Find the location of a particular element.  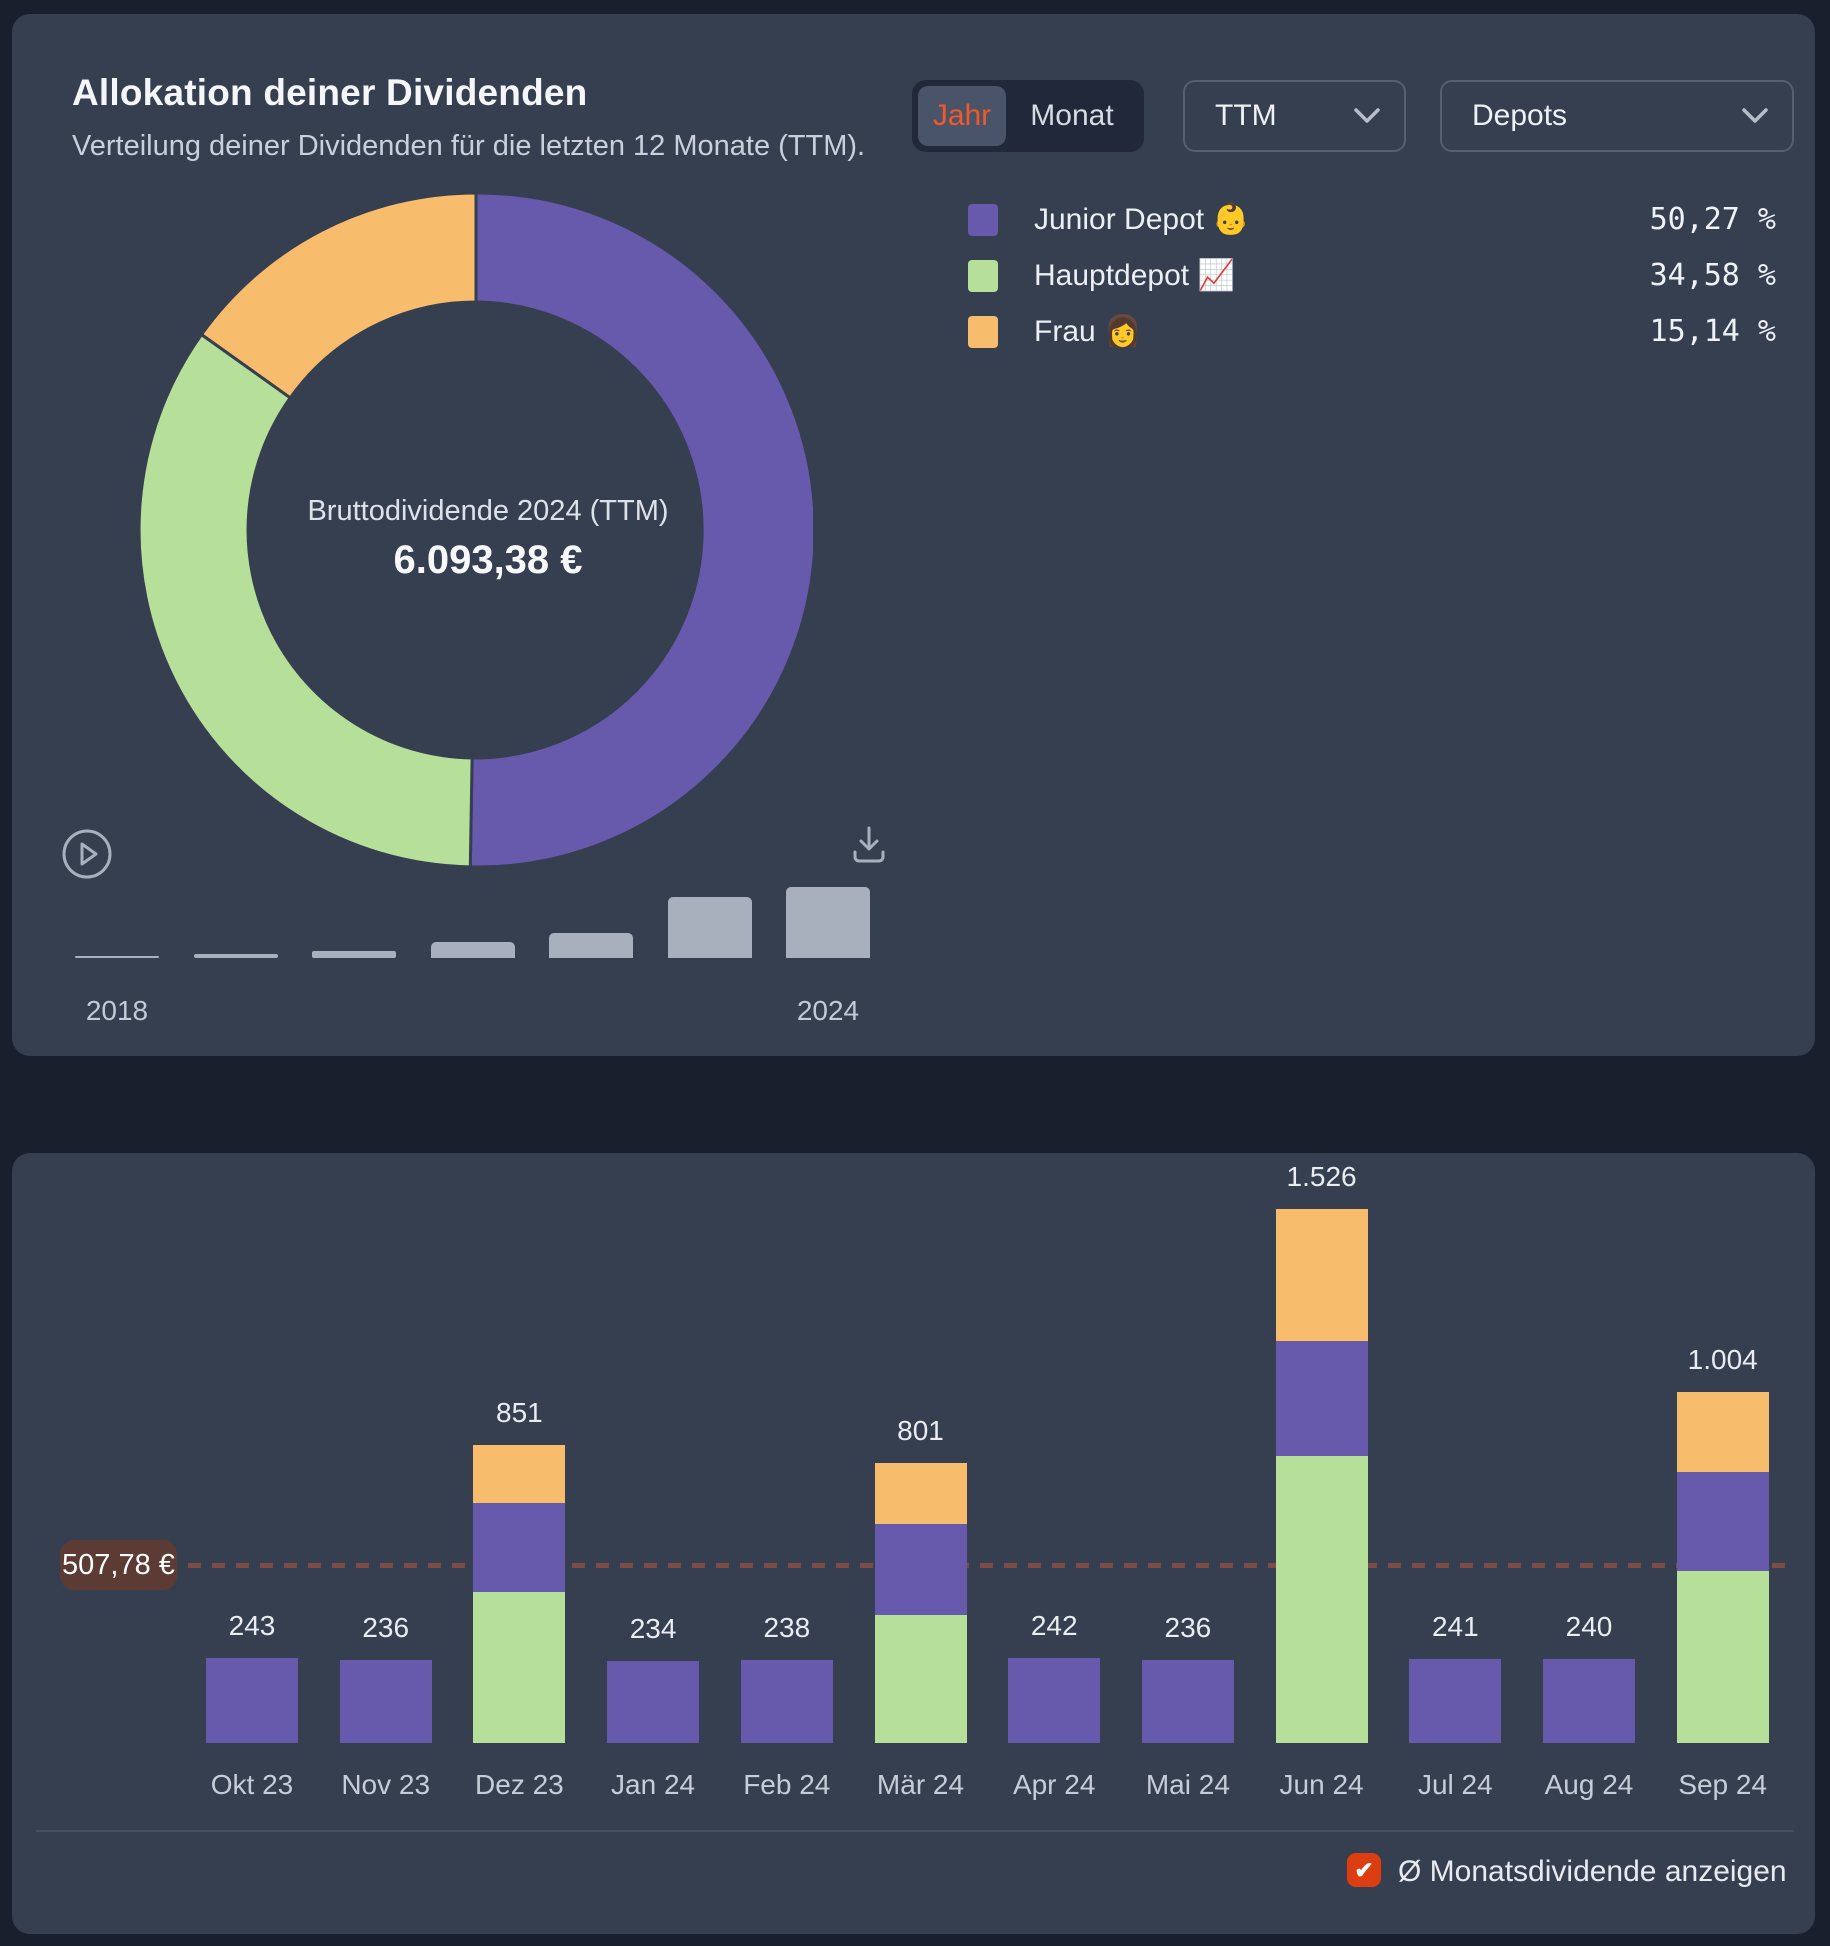

bar-value-label: 1.004 is located at coordinates (1722, 1359).